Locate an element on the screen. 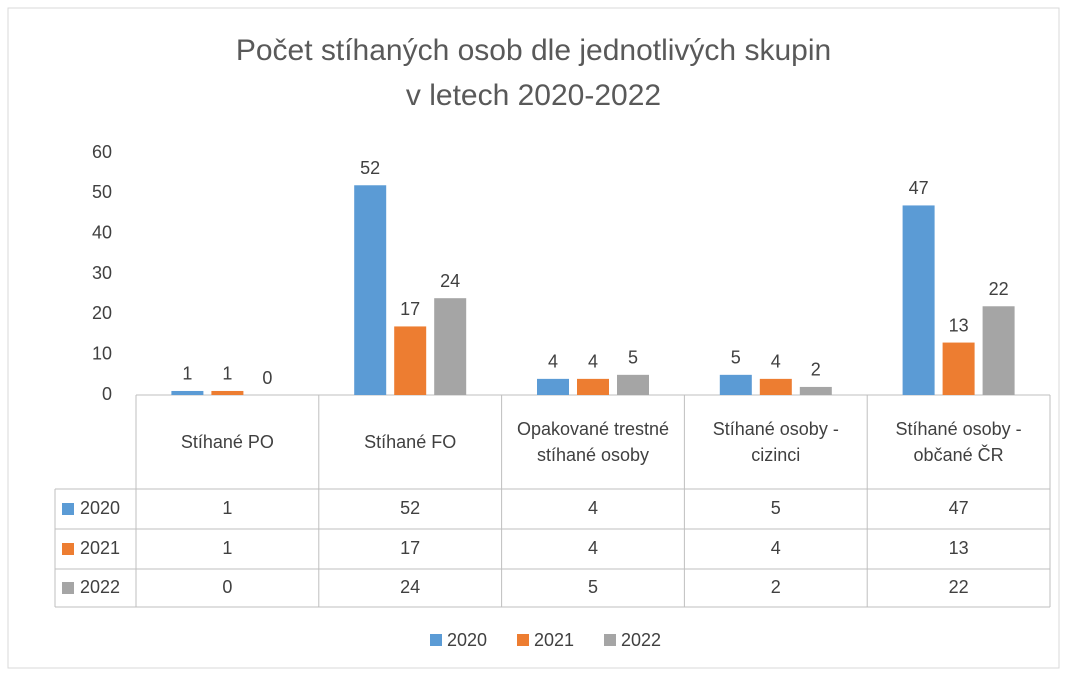  legend-label: 2020 is located at coordinates (467, 640).